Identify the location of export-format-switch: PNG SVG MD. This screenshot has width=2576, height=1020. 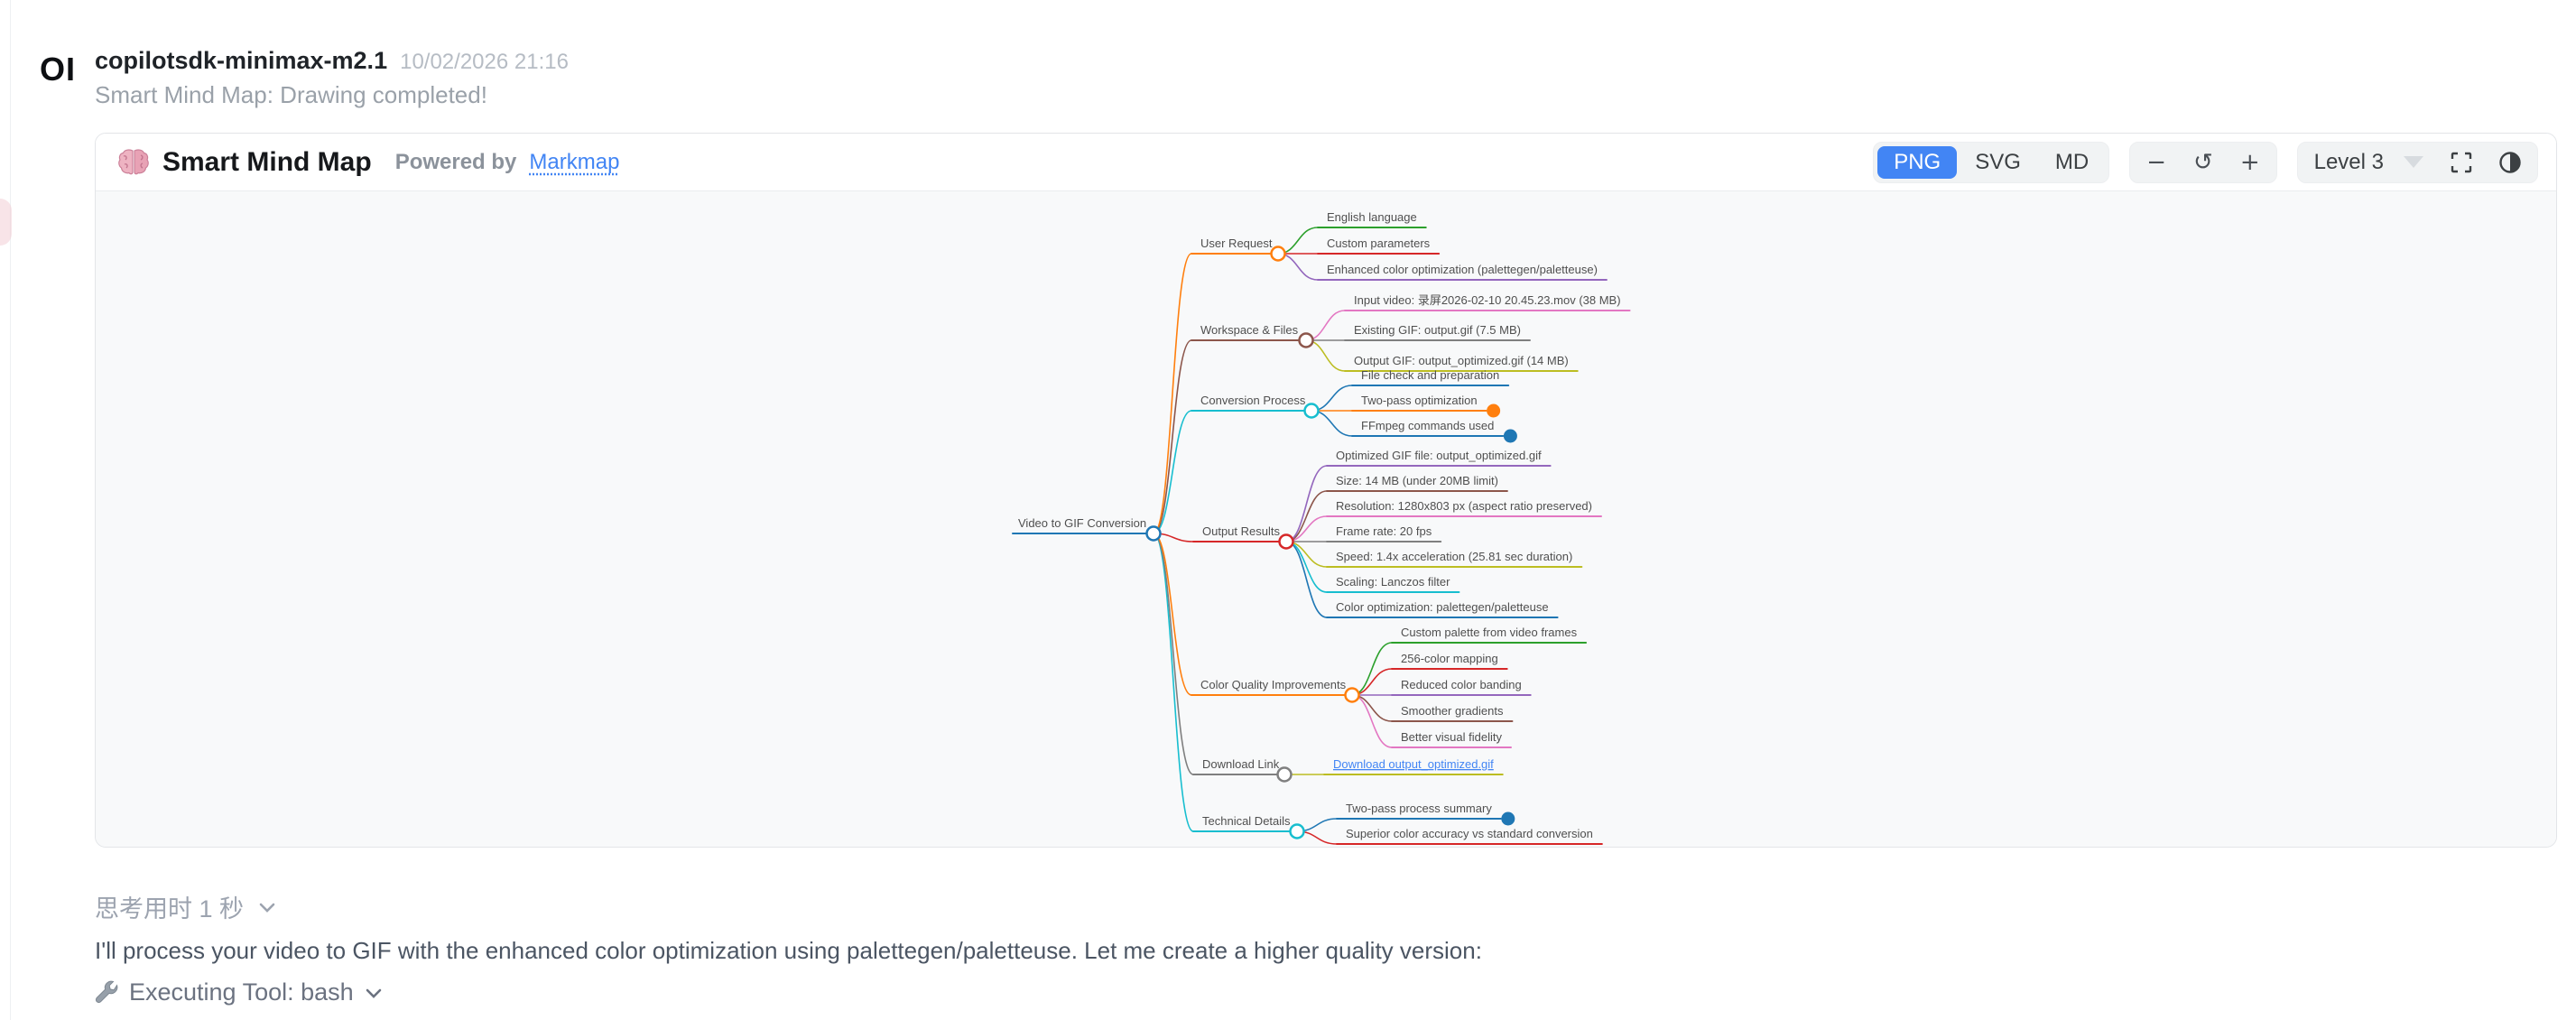
(1991, 162).